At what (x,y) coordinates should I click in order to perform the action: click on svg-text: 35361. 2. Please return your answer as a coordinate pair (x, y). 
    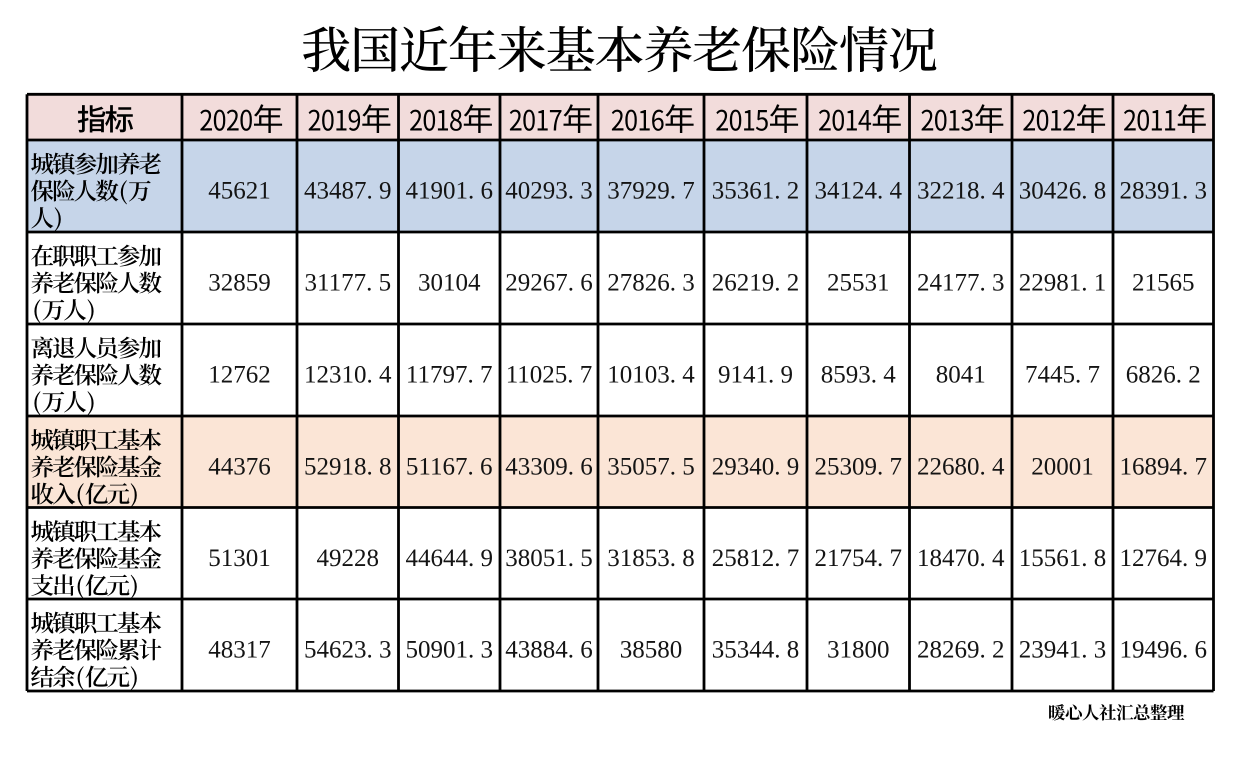
    Looking at the image, I should click on (756, 191).